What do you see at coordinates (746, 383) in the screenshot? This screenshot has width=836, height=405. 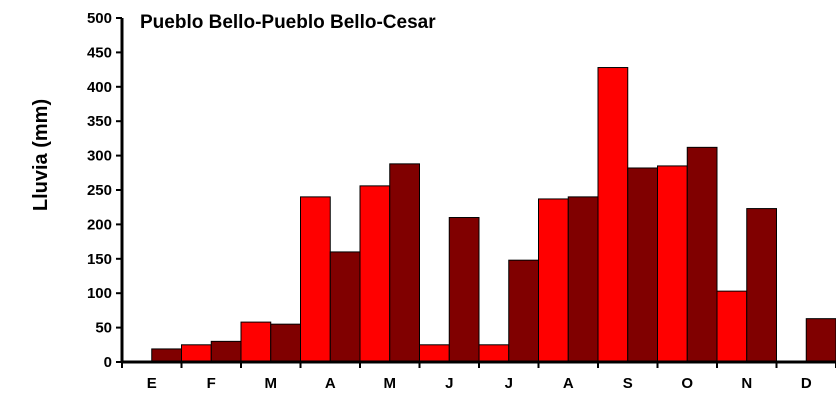 I see `x-tick-label: N` at bounding box center [746, 383].